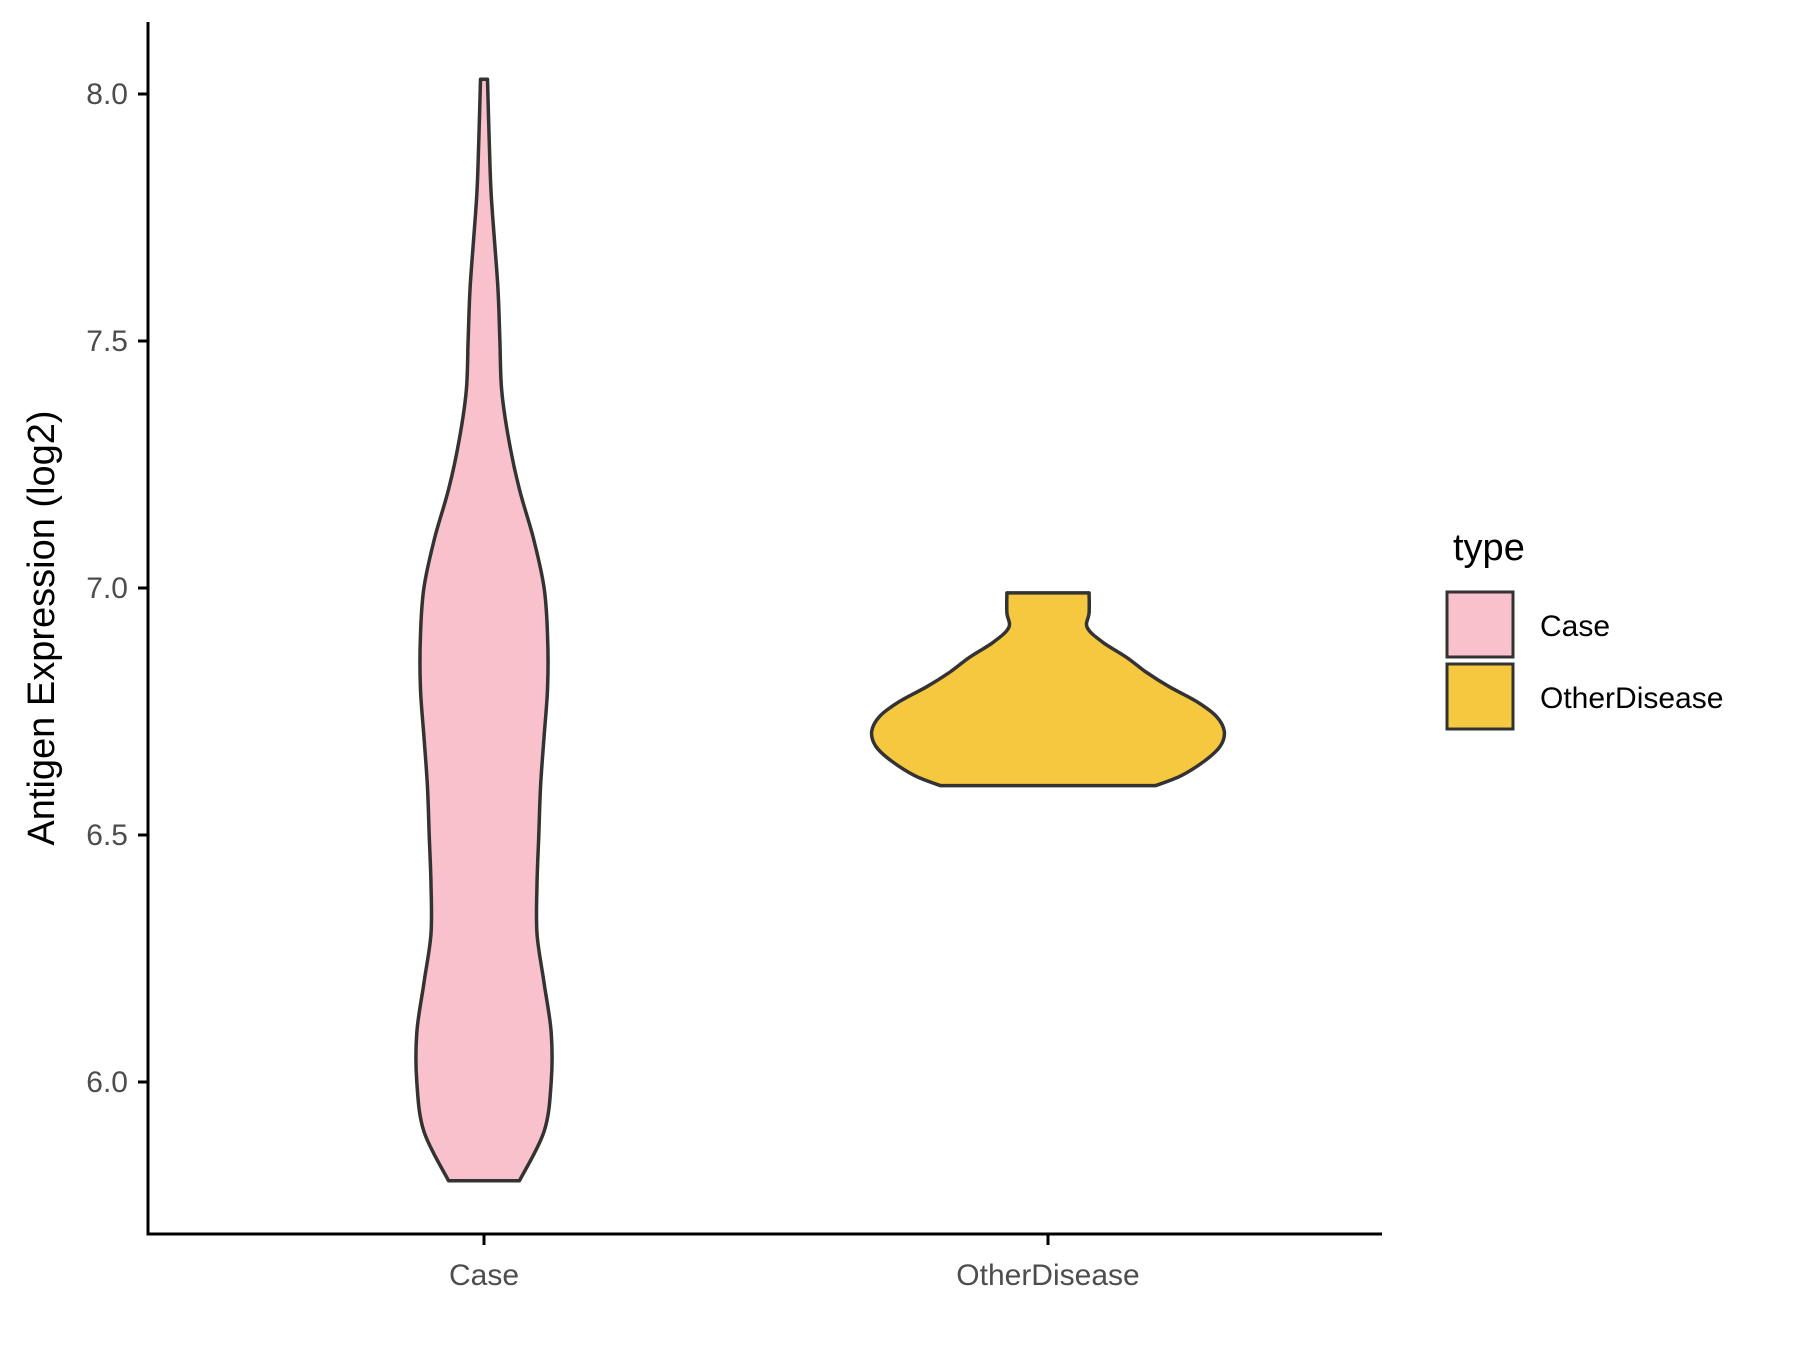 The height and width of the screenshot is (1350, 1800). I want to click on legend: type Case OtherDisease, so click(1584, 629).